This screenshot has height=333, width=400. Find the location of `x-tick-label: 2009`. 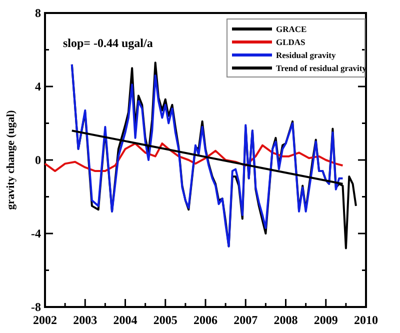

x-tick-label: 2009 is located at coordinates (326, 320).